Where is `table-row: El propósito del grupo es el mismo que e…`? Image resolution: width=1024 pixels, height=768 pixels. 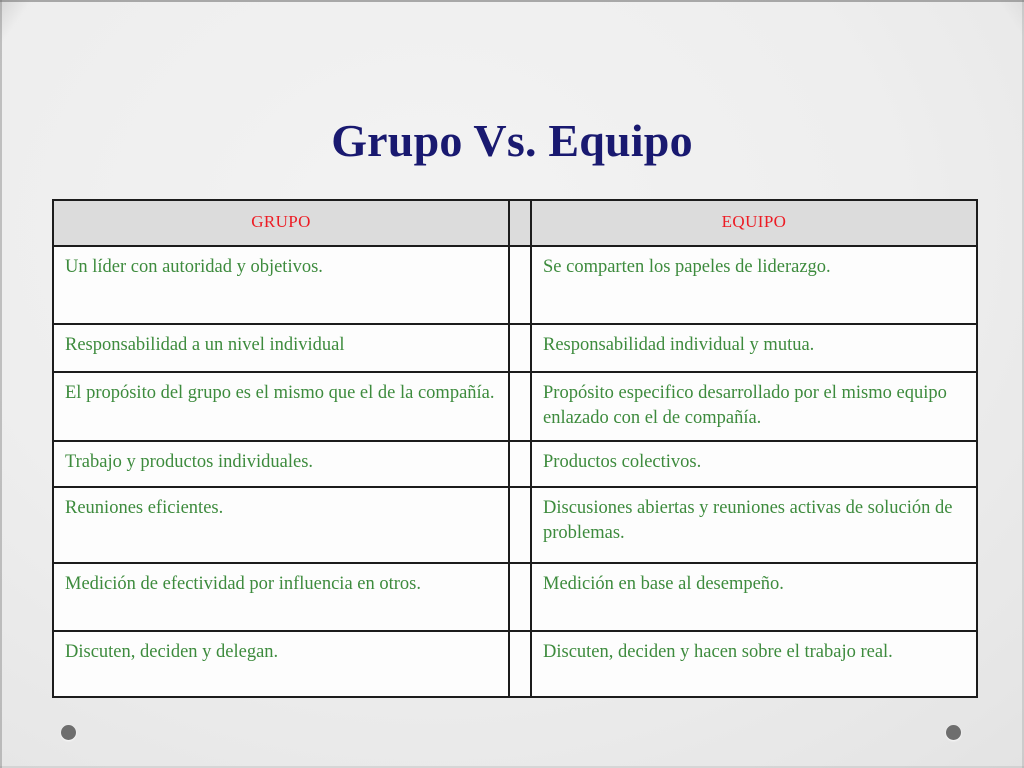
table-row: El propósito del grupo es el mismo que e… is located at coordinates (515, 407).